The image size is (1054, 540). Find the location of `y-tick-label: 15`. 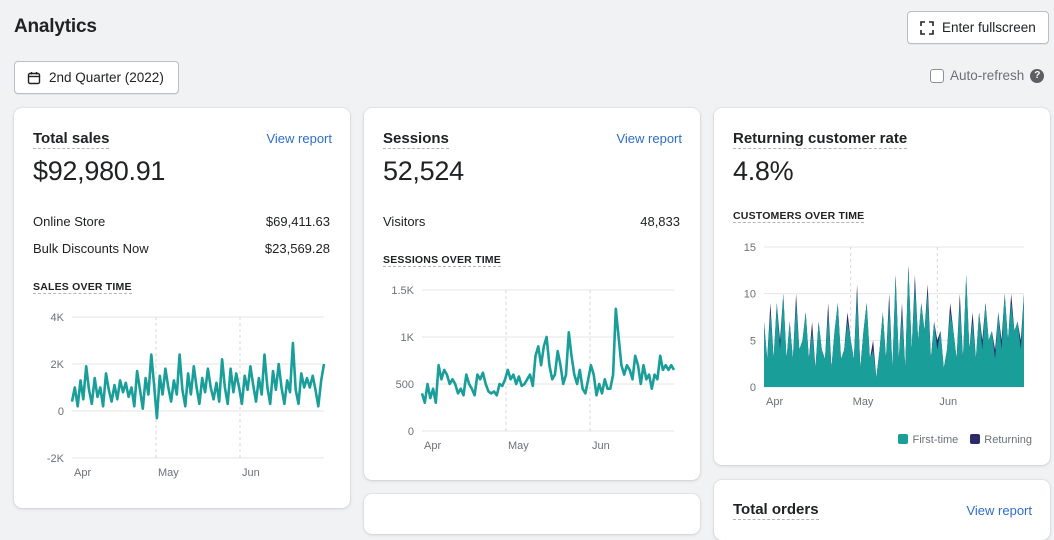

y-tick-label: 15 is located at coordinates (750, 248).